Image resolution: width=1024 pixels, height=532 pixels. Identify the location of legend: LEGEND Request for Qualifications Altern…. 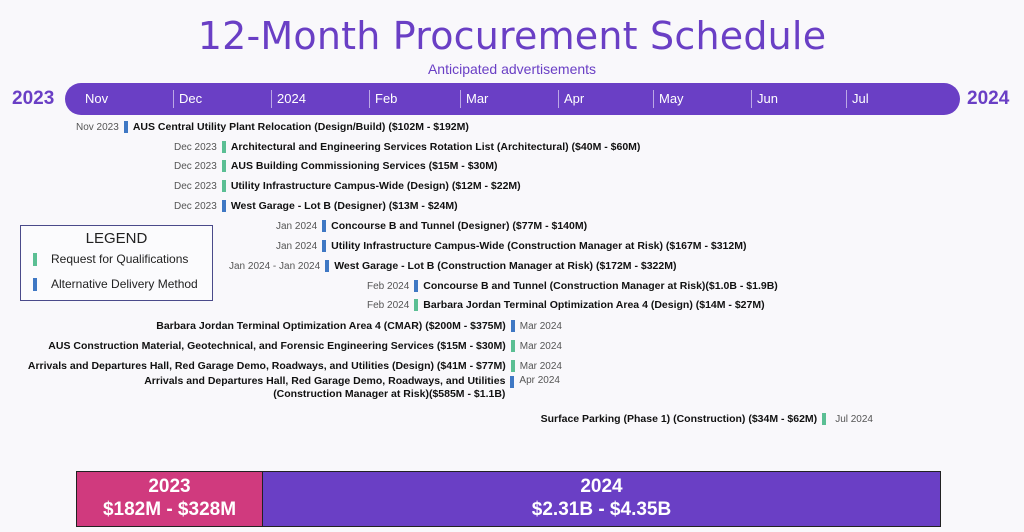
(116, 263).